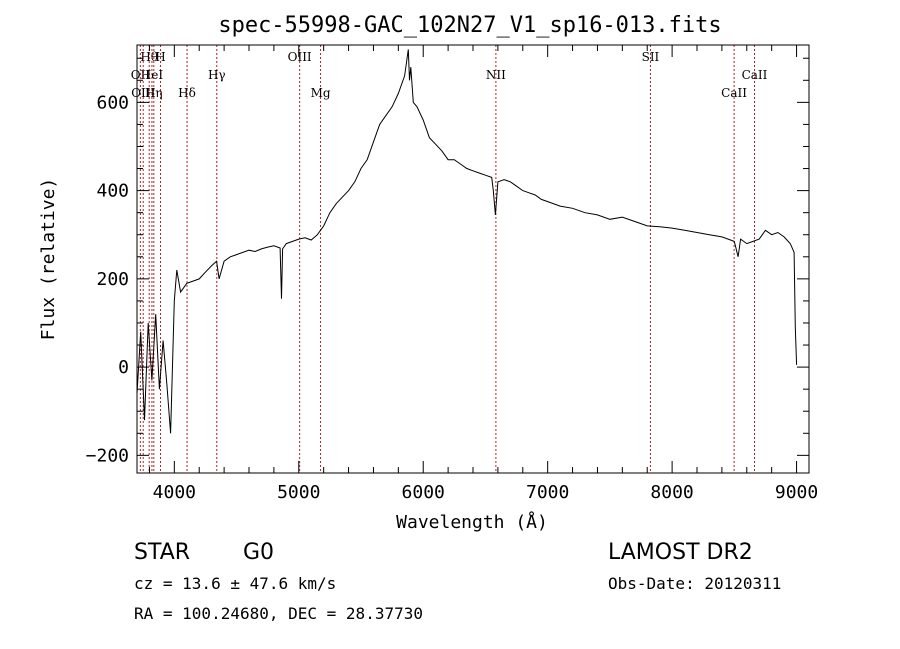 The image size is (900, 649). What do you see at coordinates (235, 583) in the screenshot?
I see `cz-value: cz = 13.6 ± 47.6 km/s` at bounding box center [235, 583].